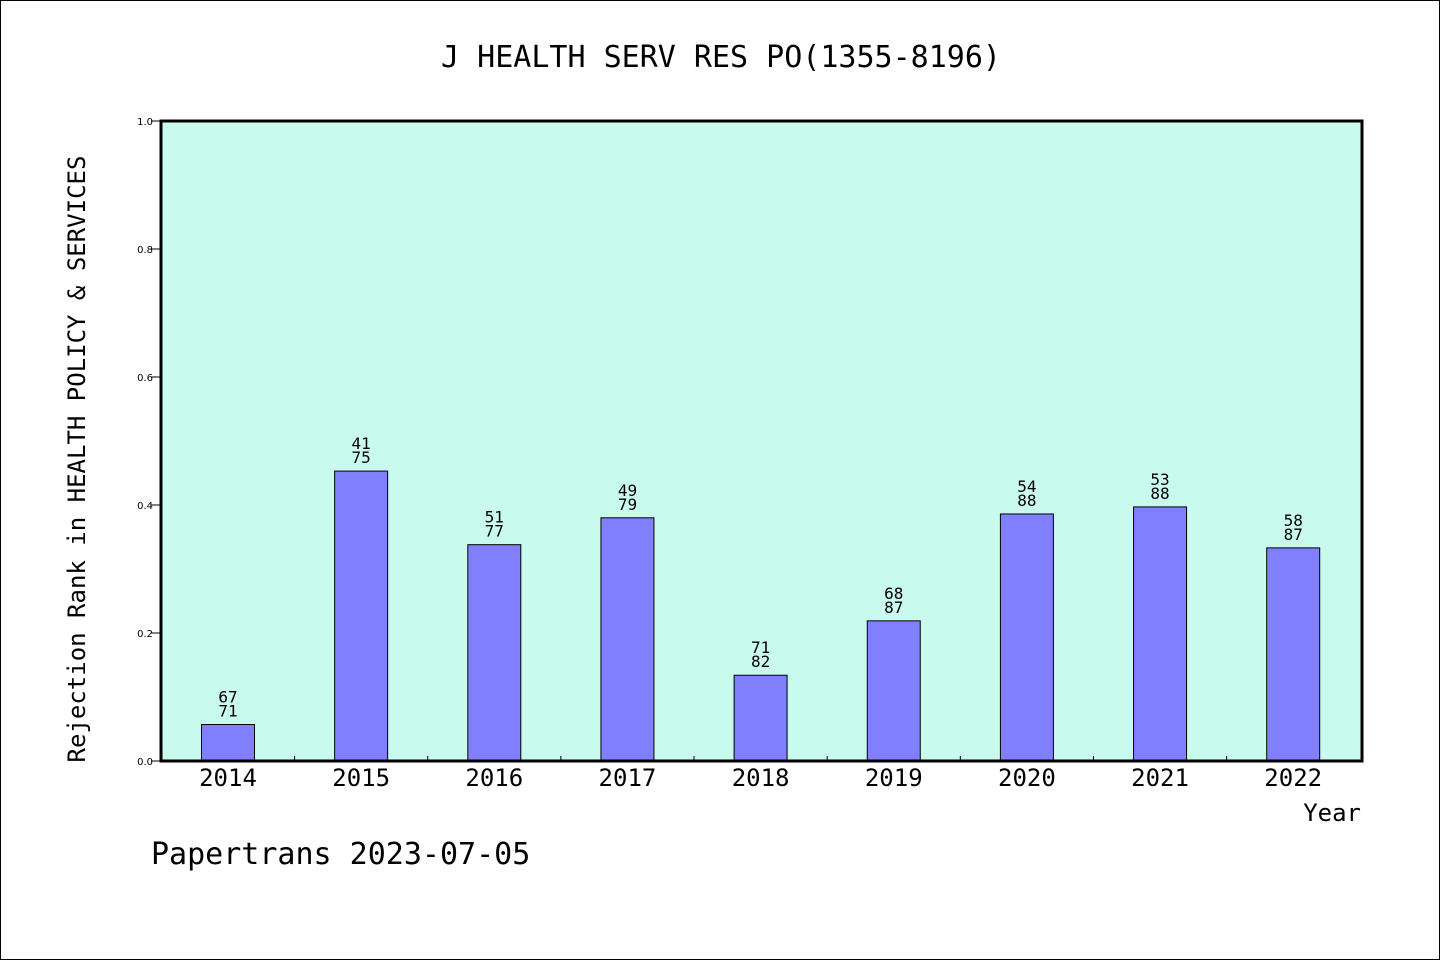 The width and height of the screenshot is (1440, 960). Describe the element at coordinates (228, 743) in the screenshot. I see `bar-2014` at that location.